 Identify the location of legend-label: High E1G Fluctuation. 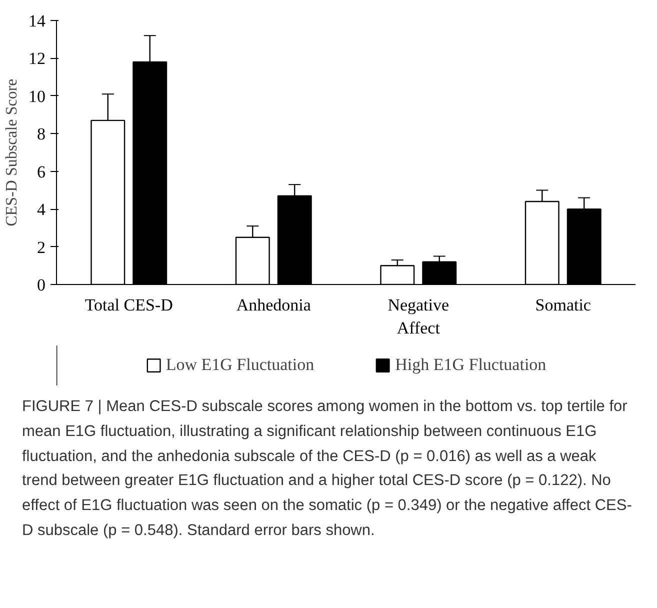
(470, 365).